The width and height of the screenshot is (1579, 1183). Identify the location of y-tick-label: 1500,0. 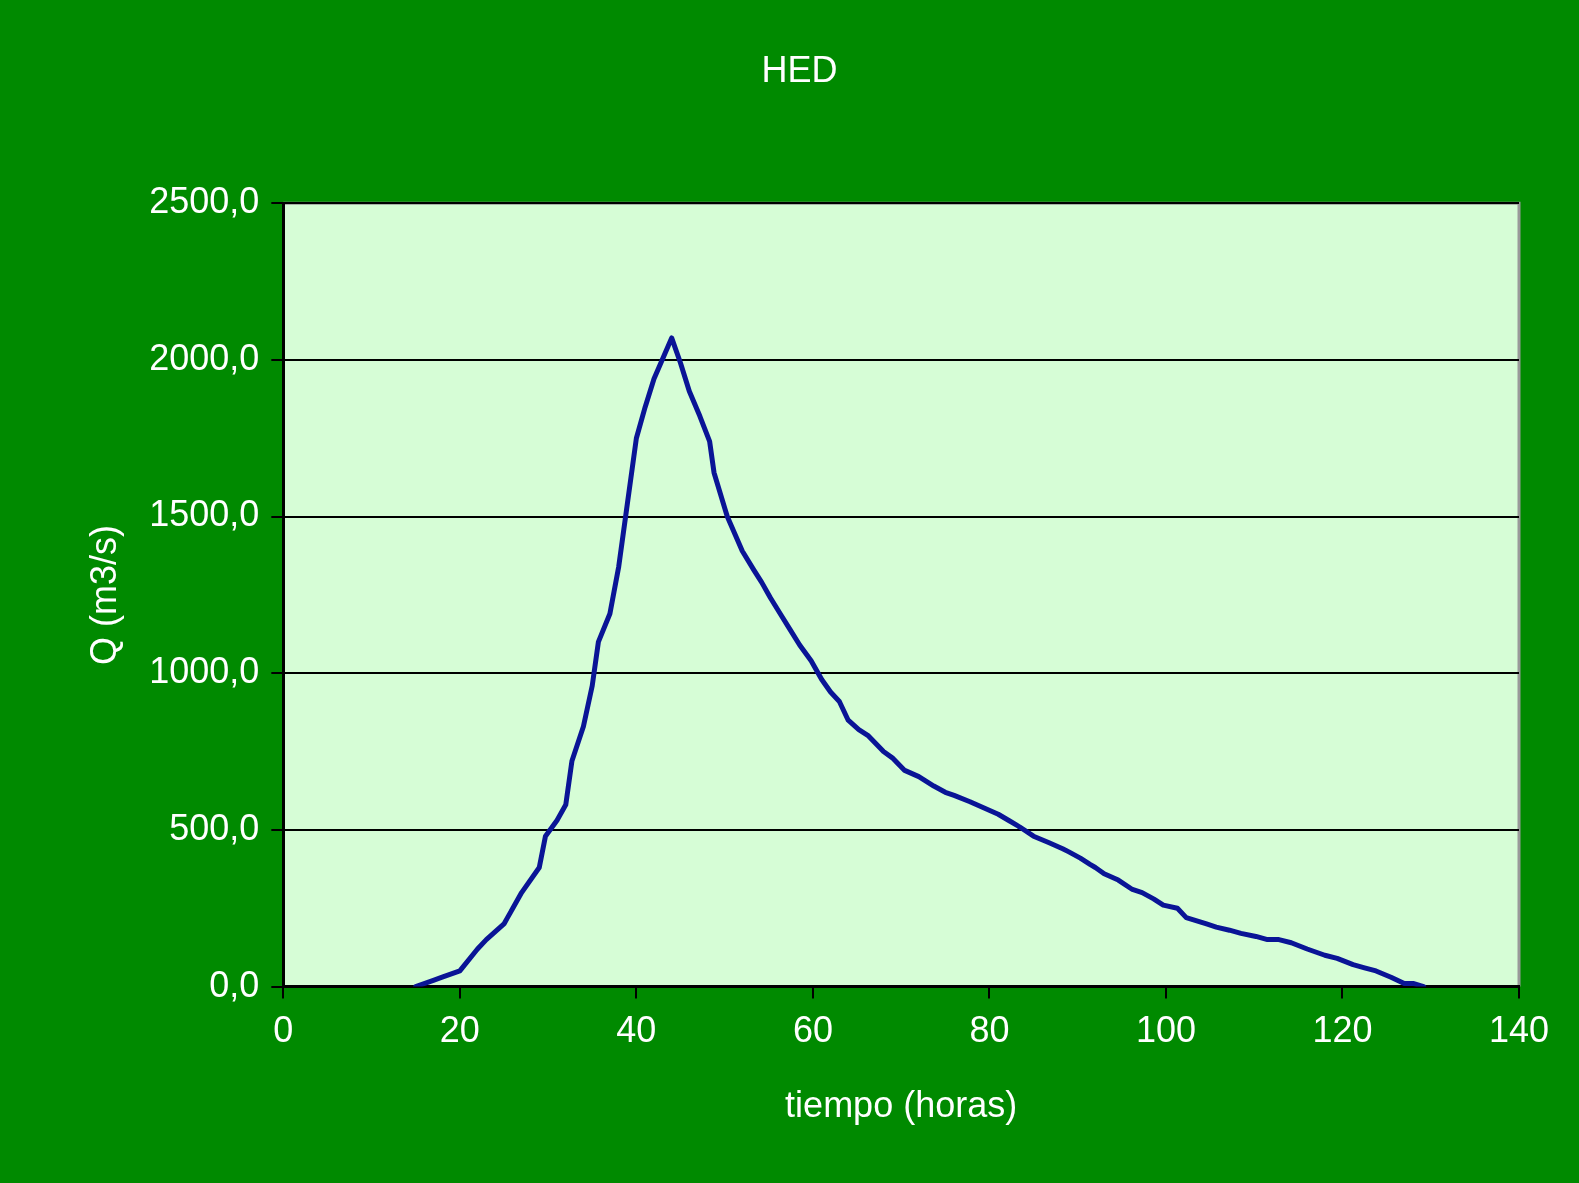
(204, 514).